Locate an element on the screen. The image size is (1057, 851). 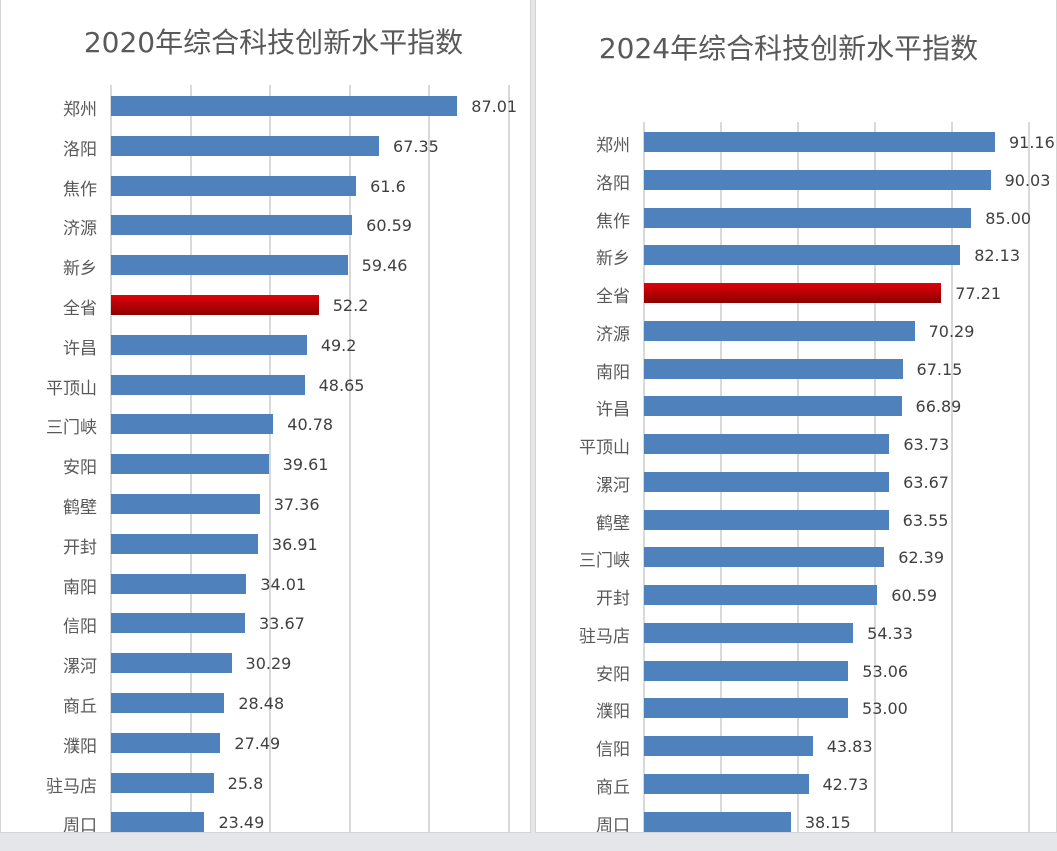
data-label: 25.8 is located at coordinates (245, 783).